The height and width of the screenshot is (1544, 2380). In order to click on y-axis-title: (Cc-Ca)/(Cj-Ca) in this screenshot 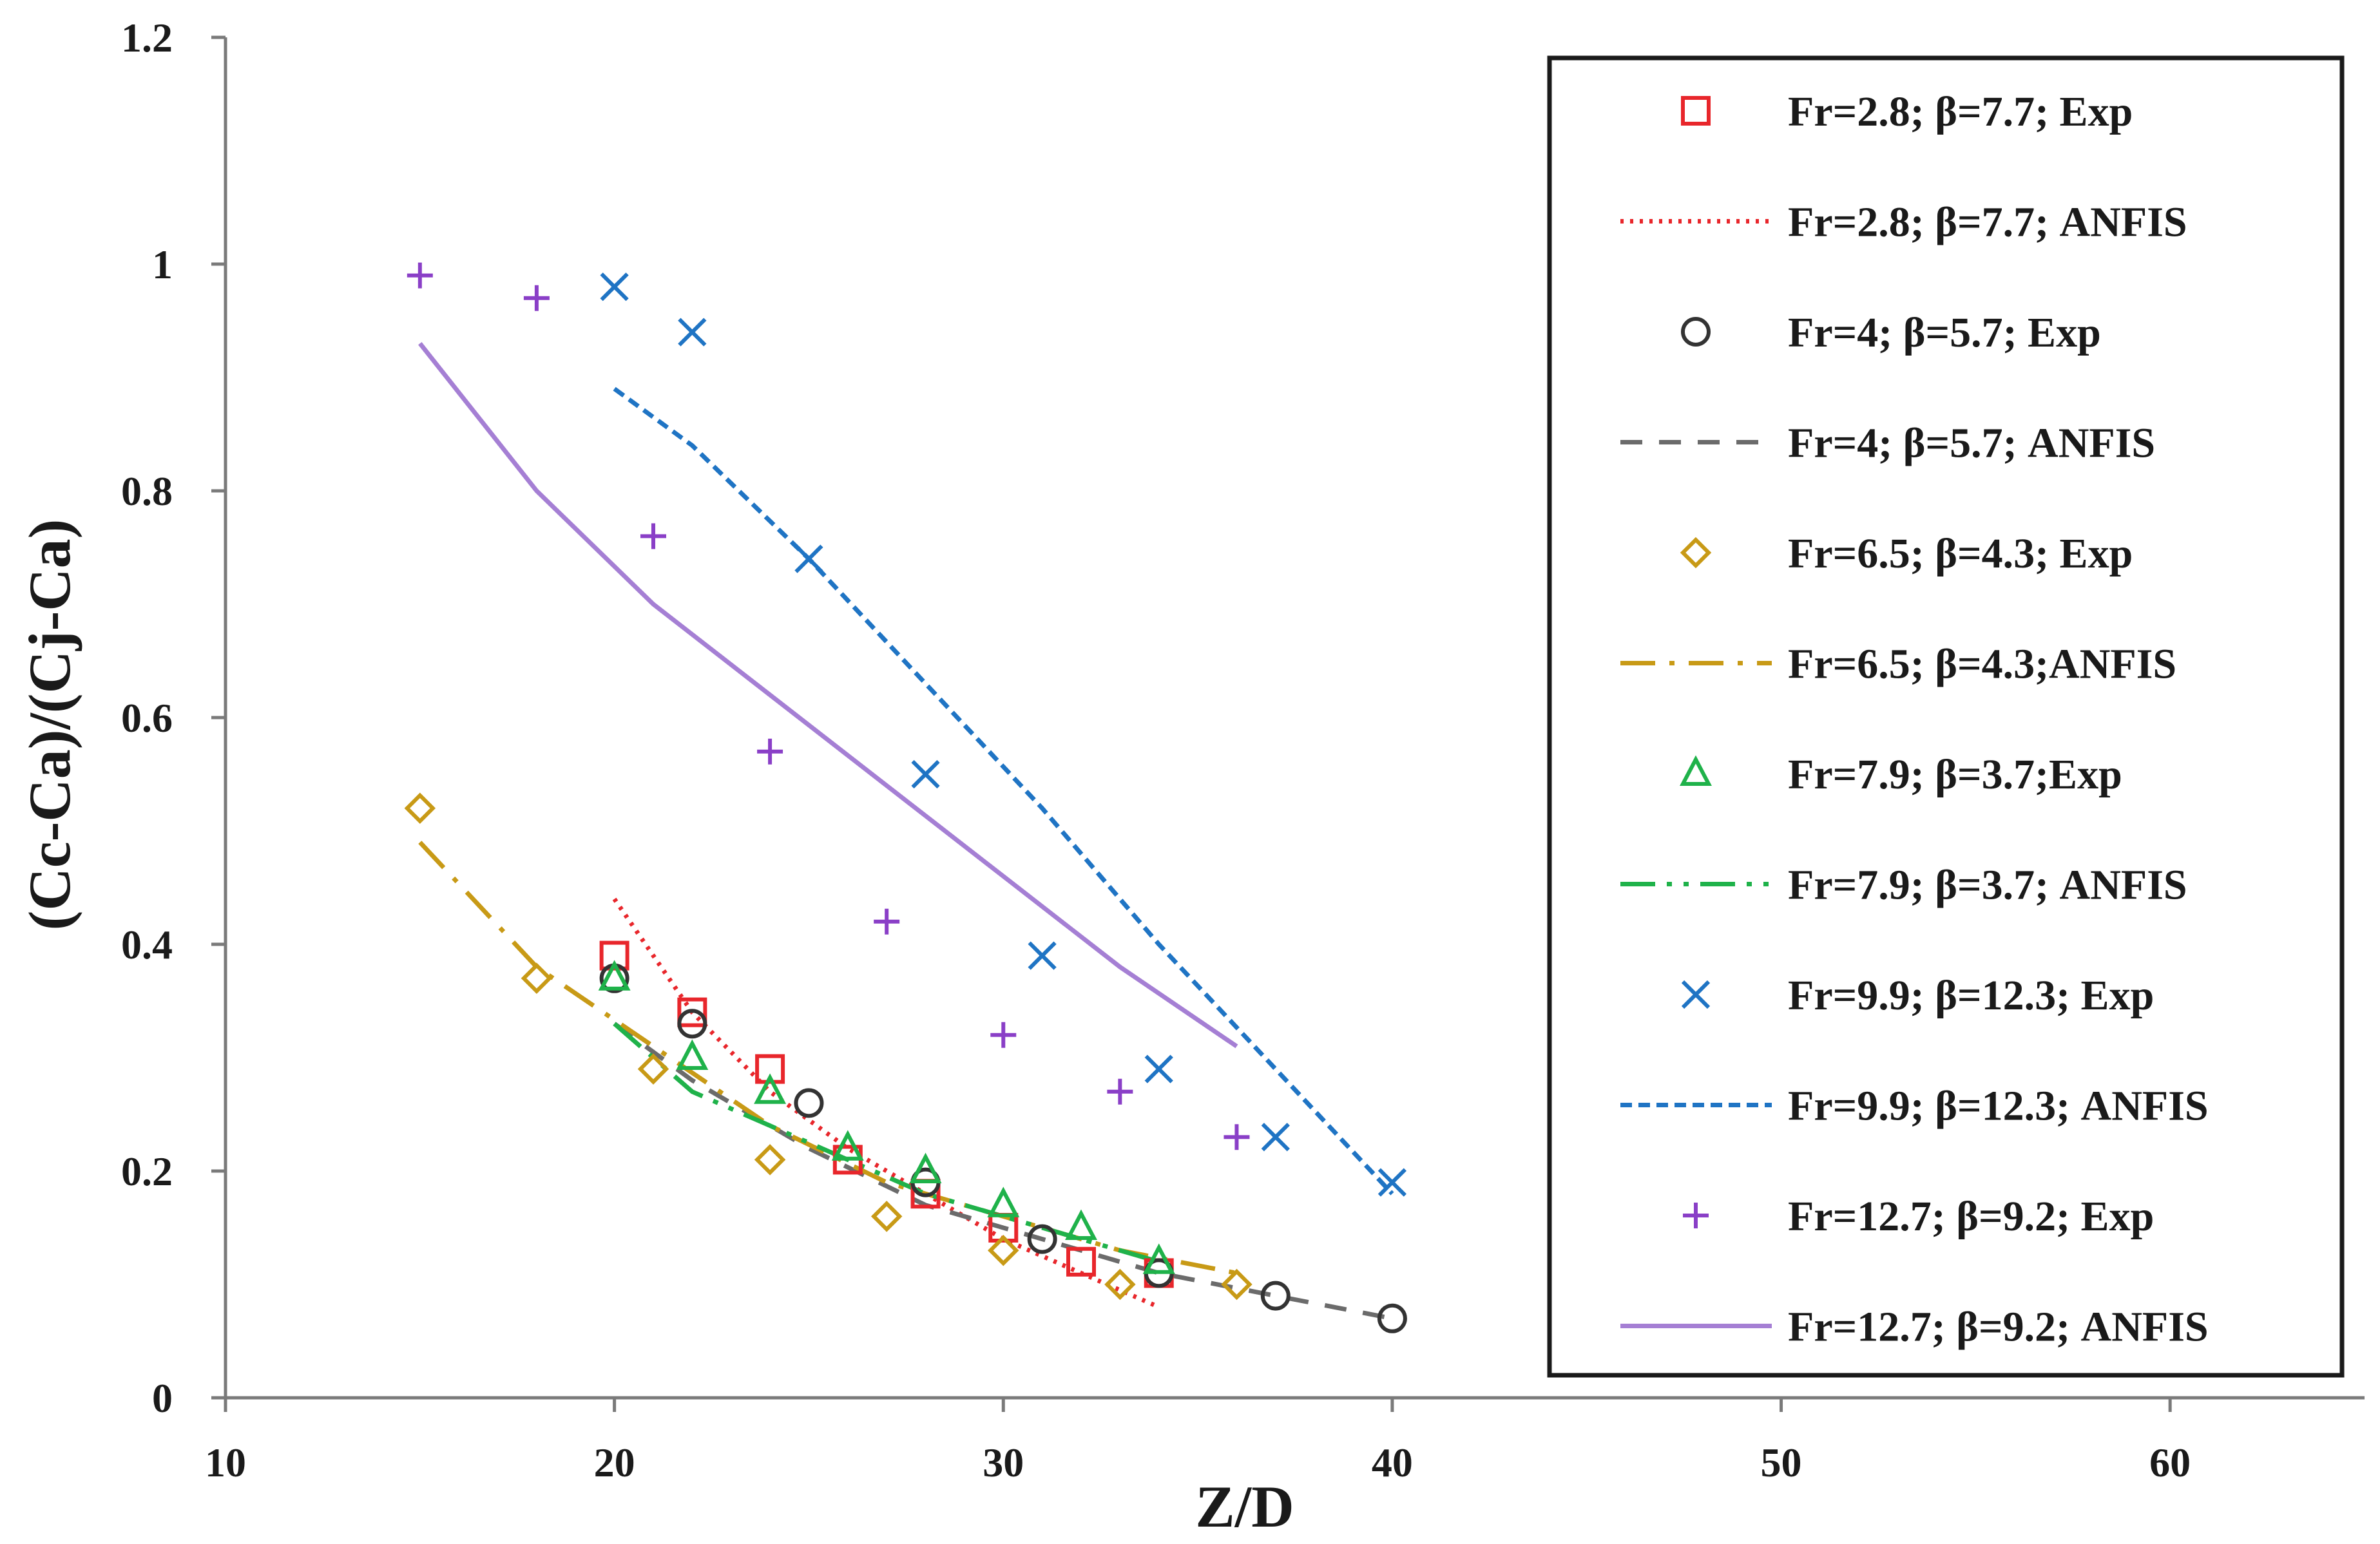, I will do `click(50, 725)`.